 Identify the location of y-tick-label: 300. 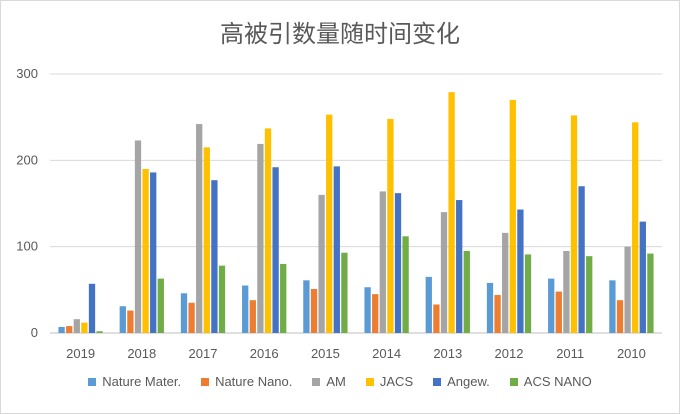
(27, 73).